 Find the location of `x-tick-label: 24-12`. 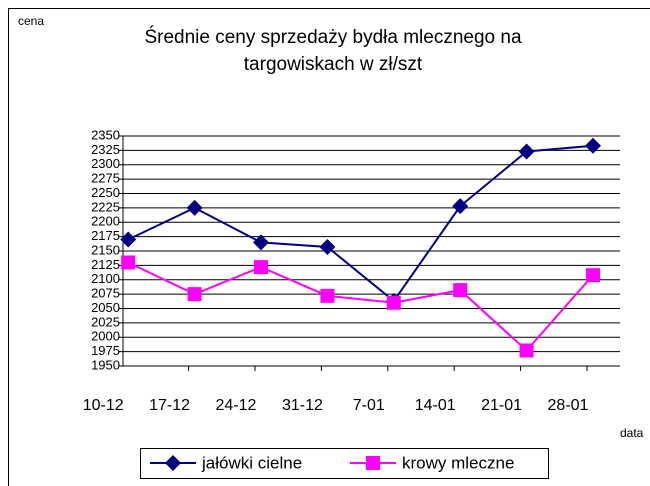

x-tick-label: 24-12 is located at coordinates (236, 405).